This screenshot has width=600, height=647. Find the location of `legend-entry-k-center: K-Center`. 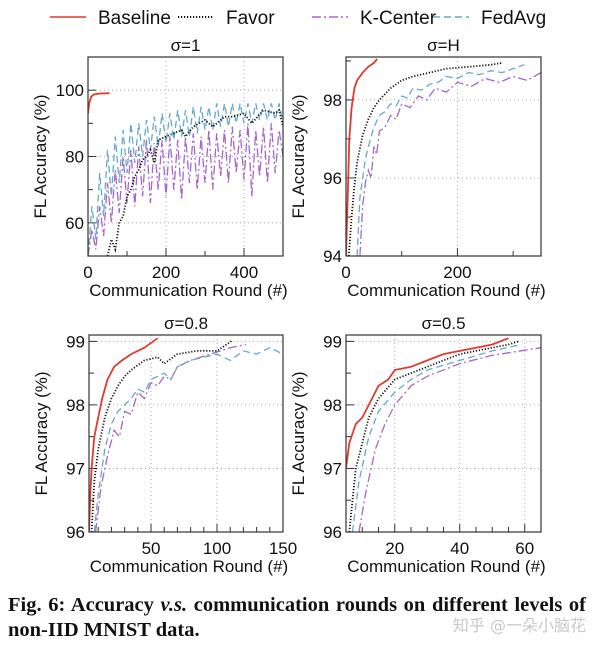

legend-entry-k-center: K-Center is located at coordinates (374, 18).